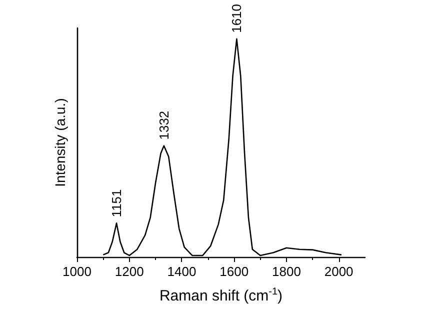 The width and height of the screenshot is (437, 320). Describe the element at coordinates (181, 271) in the screenshot. I see `x-tick-label: 1400` at that location.